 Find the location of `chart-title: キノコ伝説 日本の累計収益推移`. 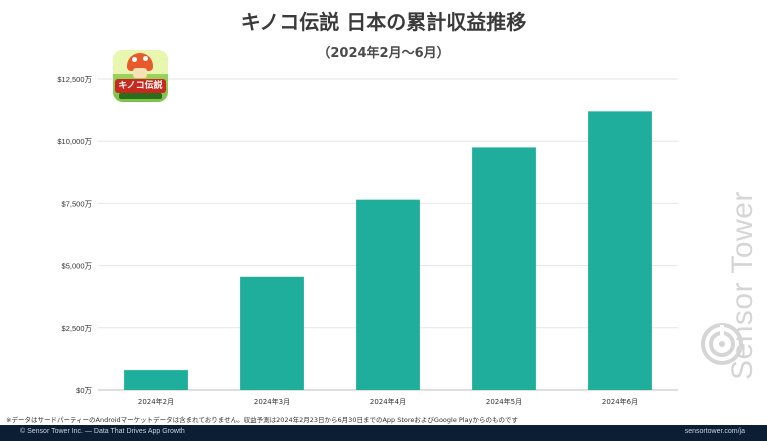

chart-title: キノコ伝説 日本の累計収益推移 is located at coordinates (383, 22).